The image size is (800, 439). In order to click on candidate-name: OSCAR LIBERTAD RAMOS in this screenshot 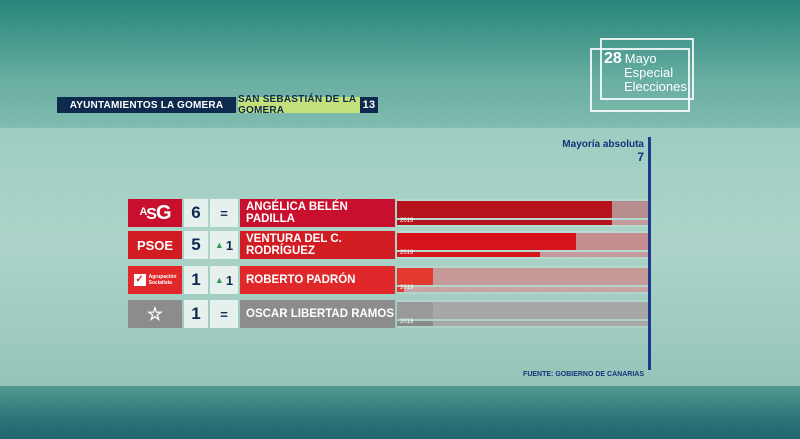, I will do `click(317, 314)`.